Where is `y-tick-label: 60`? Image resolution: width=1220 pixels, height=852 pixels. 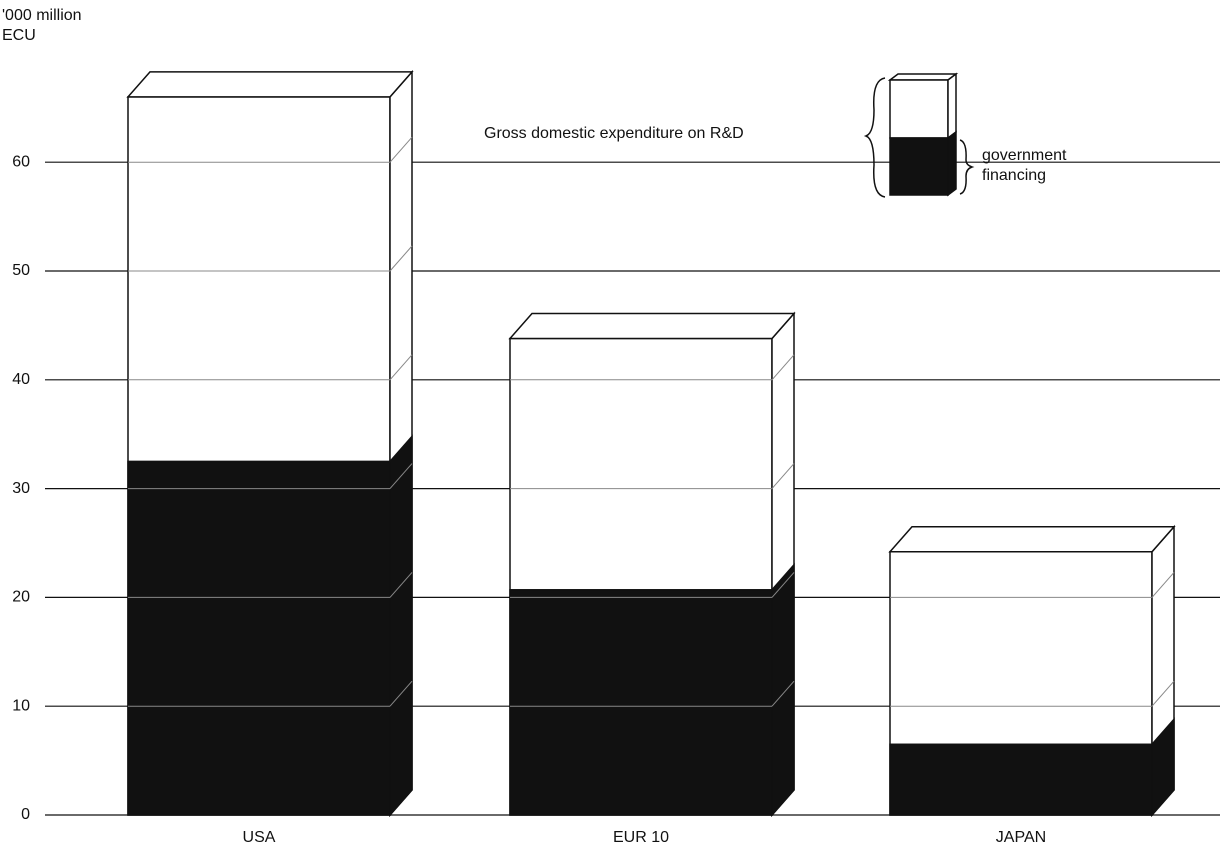 y-tick-label: 60 is located at coordinates (21, 161).